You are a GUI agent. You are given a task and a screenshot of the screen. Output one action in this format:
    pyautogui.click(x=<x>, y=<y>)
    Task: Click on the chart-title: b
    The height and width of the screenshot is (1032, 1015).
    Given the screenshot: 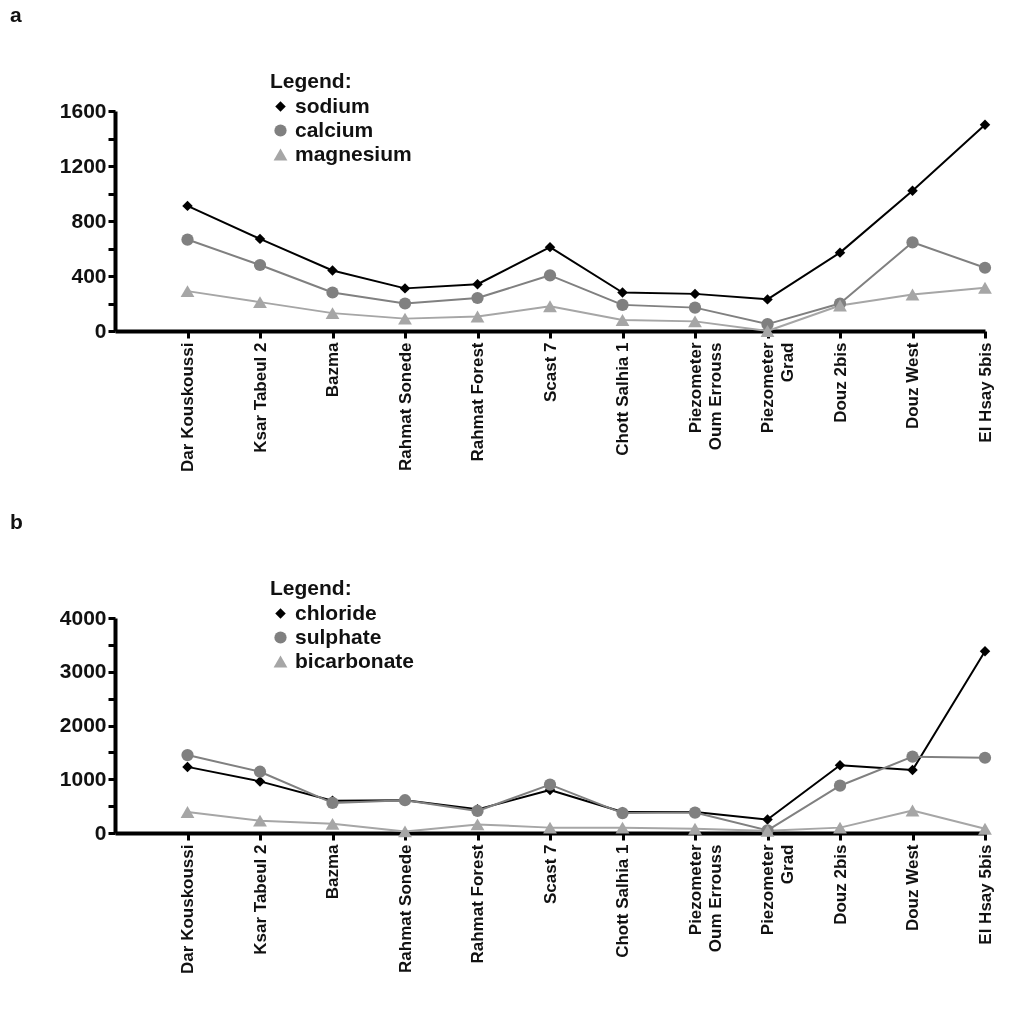 What is the action you would take?
    pyautogui.click(x=16, y=521)
    